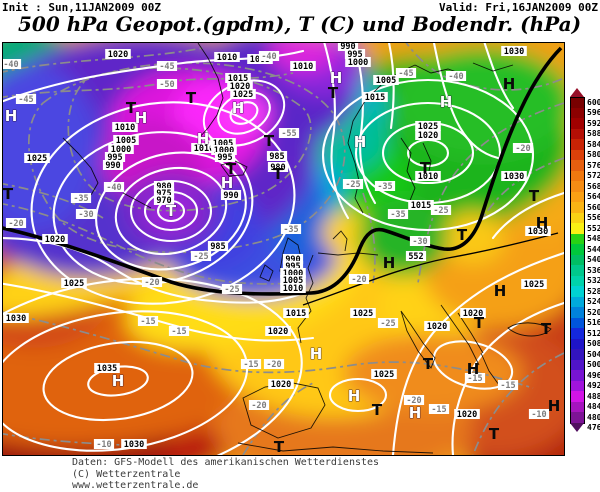 Image resolution: width=600 pixels, height=492 pixels. I want to click on svg-text: 1005, so click(223, 144).